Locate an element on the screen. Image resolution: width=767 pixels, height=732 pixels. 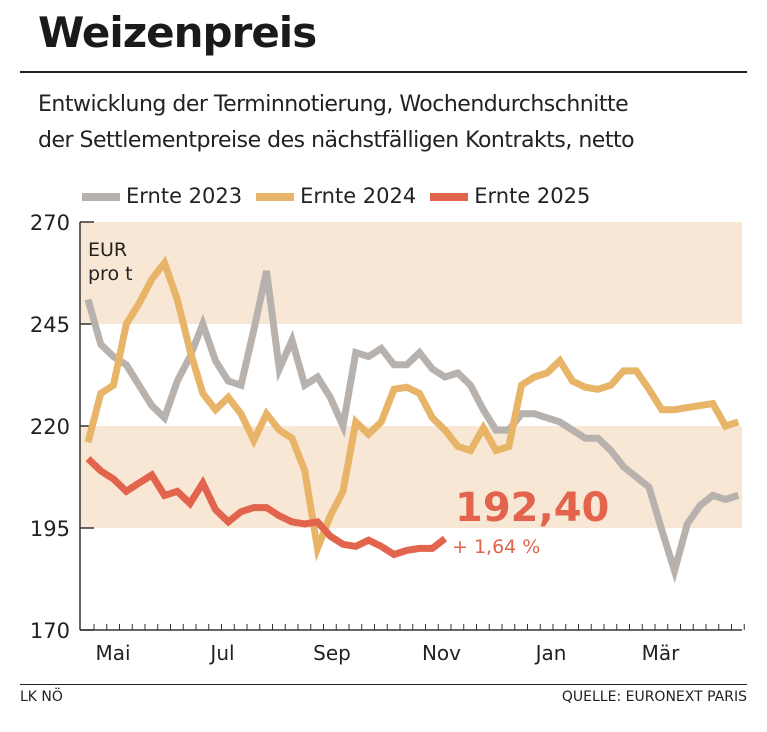
footer-source: QUELLE: EURONEXT PARIS is located at coordinates (654, 697).